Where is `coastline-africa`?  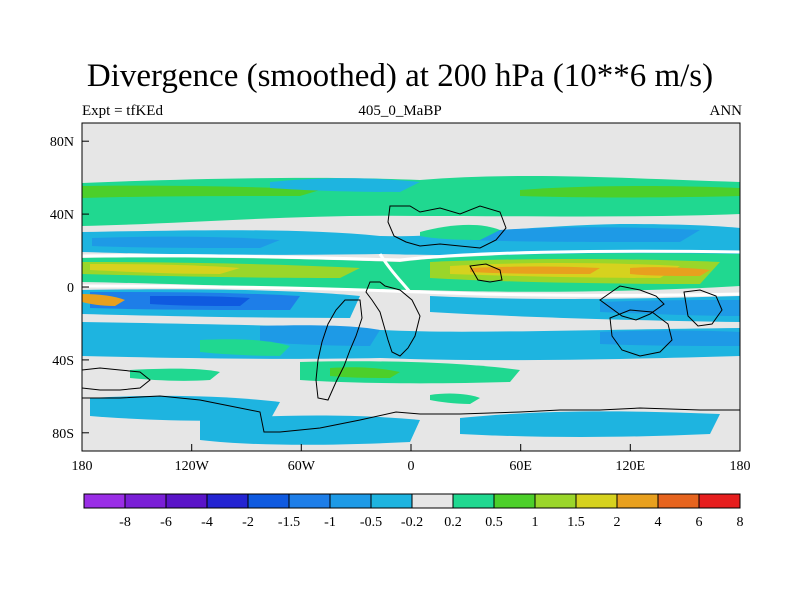 coastline-africa is located at coordinates (393, 319).